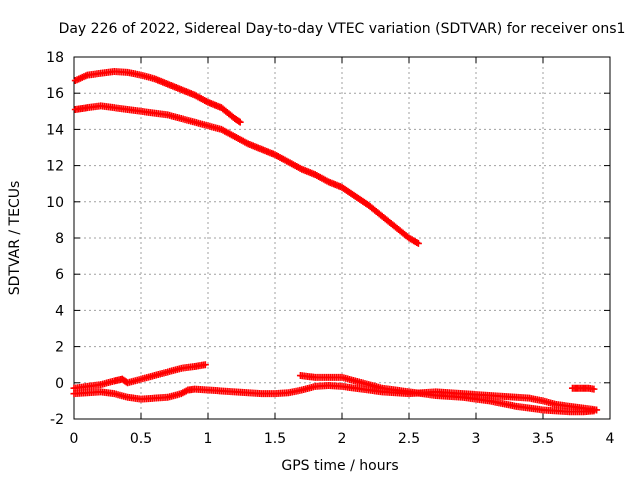 Image resolution: width=640 pixels, height=480 pixels. I want to click on y-tick-label: 10, so click(55, 203).